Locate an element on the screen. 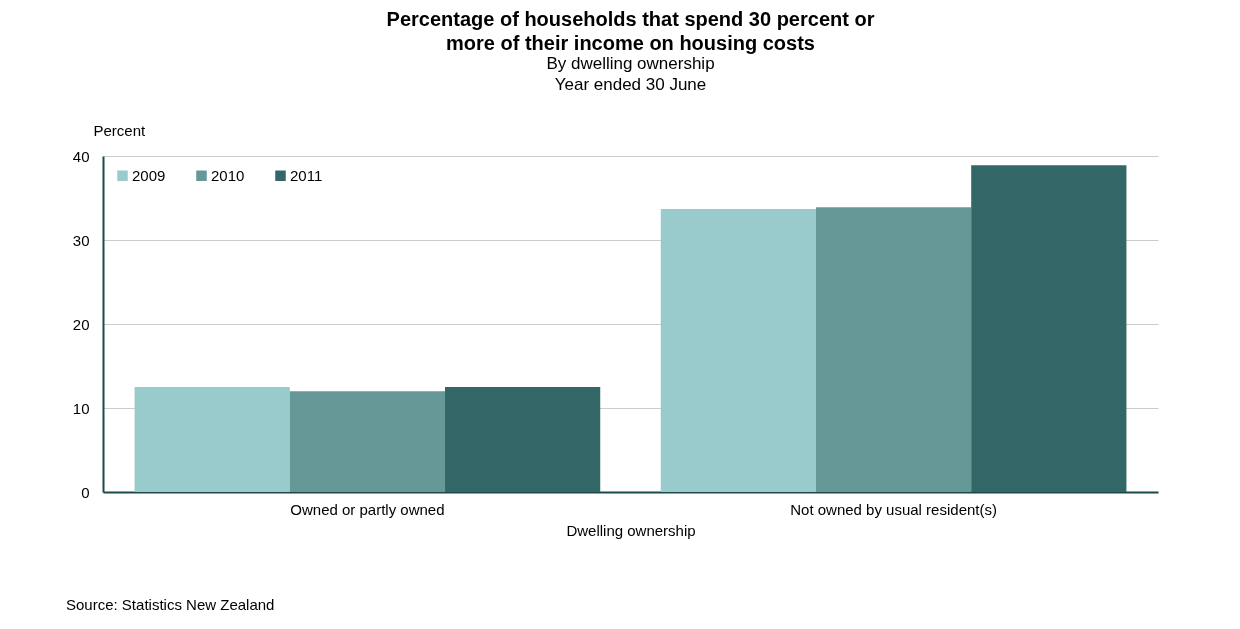 The height and width of the screenshot is (629, 1240). chart-subtitle: By dwelling ownership Year ended 30 June is located at coordinates (630, 74).